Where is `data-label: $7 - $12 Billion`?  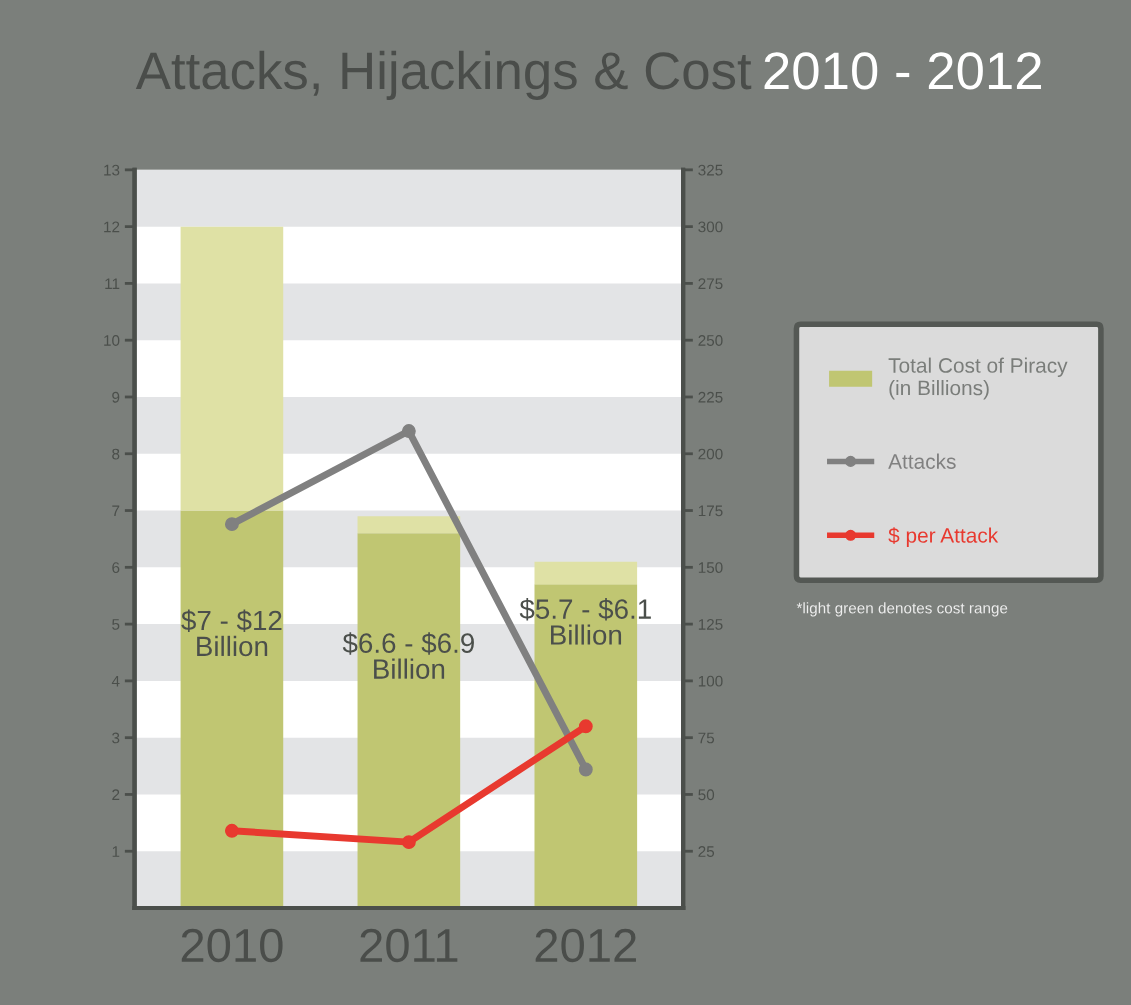
data-label: $7 - $12 Billion is located at coordinates (231, 633).